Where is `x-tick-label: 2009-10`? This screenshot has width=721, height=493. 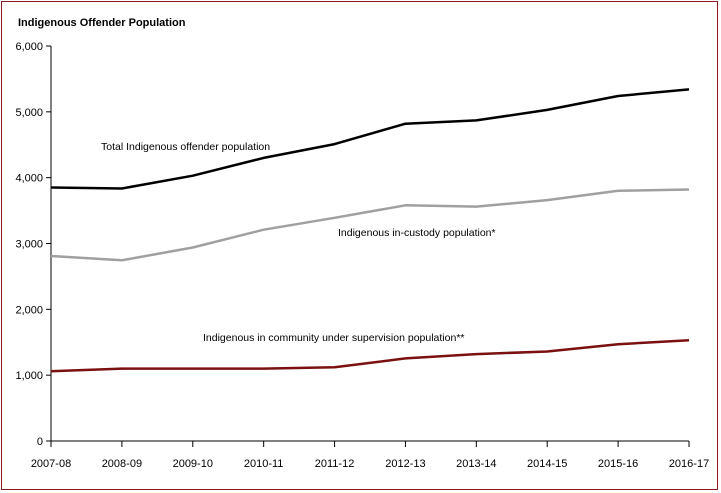 x-tick-label: 2009-10 is located at coordinates (193, 464).